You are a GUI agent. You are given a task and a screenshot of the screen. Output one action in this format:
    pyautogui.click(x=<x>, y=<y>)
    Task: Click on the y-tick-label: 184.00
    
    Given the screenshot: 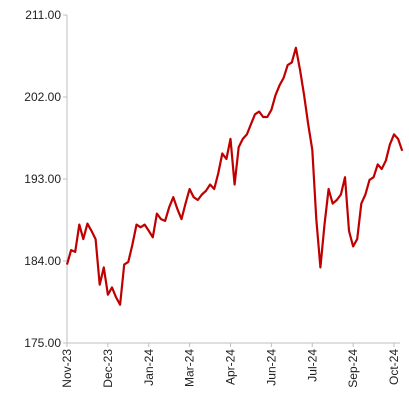 What is the action you would take?
    pyautogui.click(x=42, y=261)
    